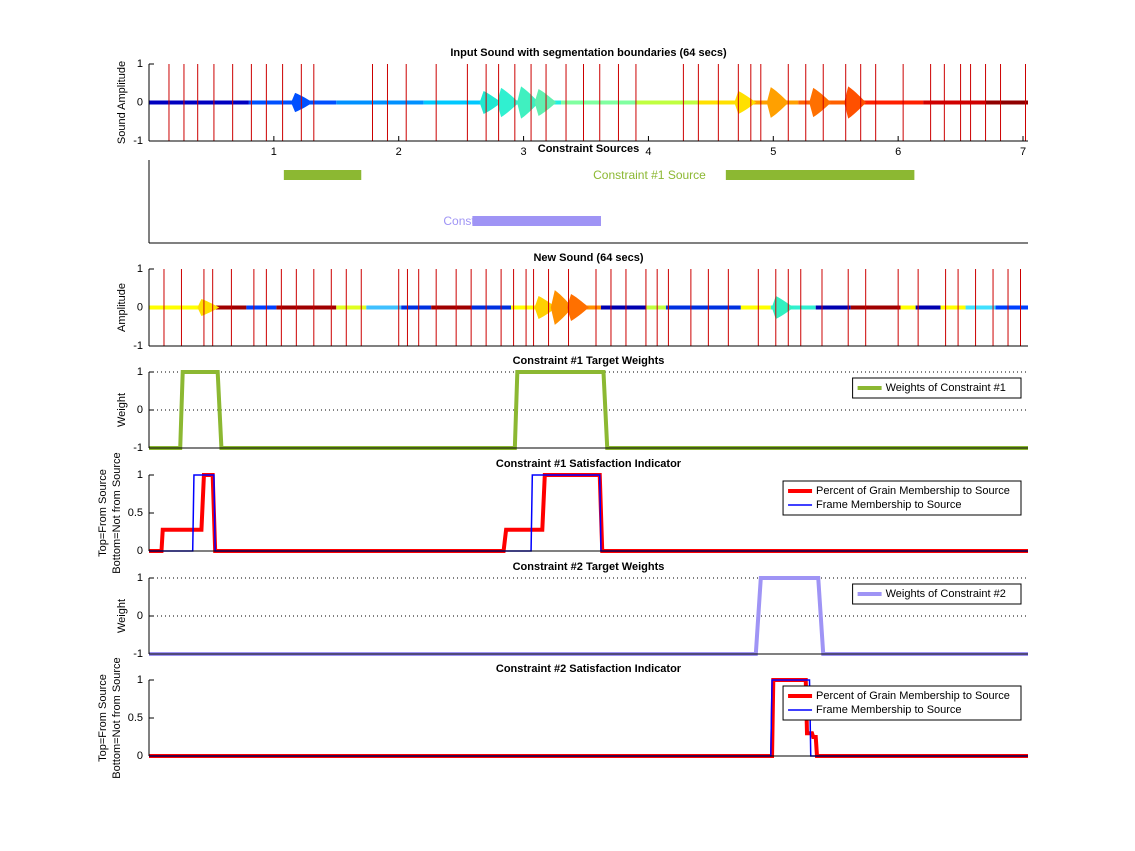 Image resolution: width=1135 pixels, height=851 pixels. I want to click on panel-title: Constraint #2 Target Weights, so click(589, 567).